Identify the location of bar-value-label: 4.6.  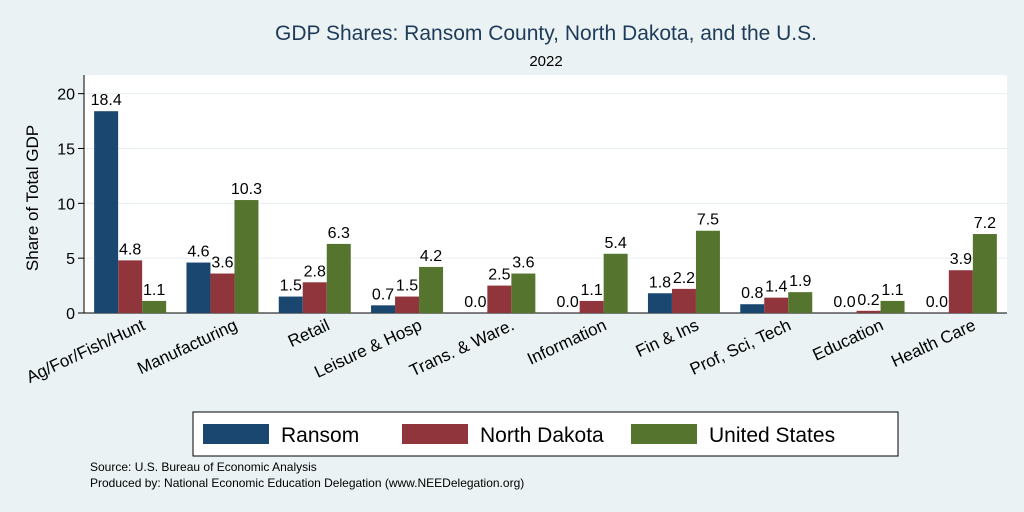
(198, 252).